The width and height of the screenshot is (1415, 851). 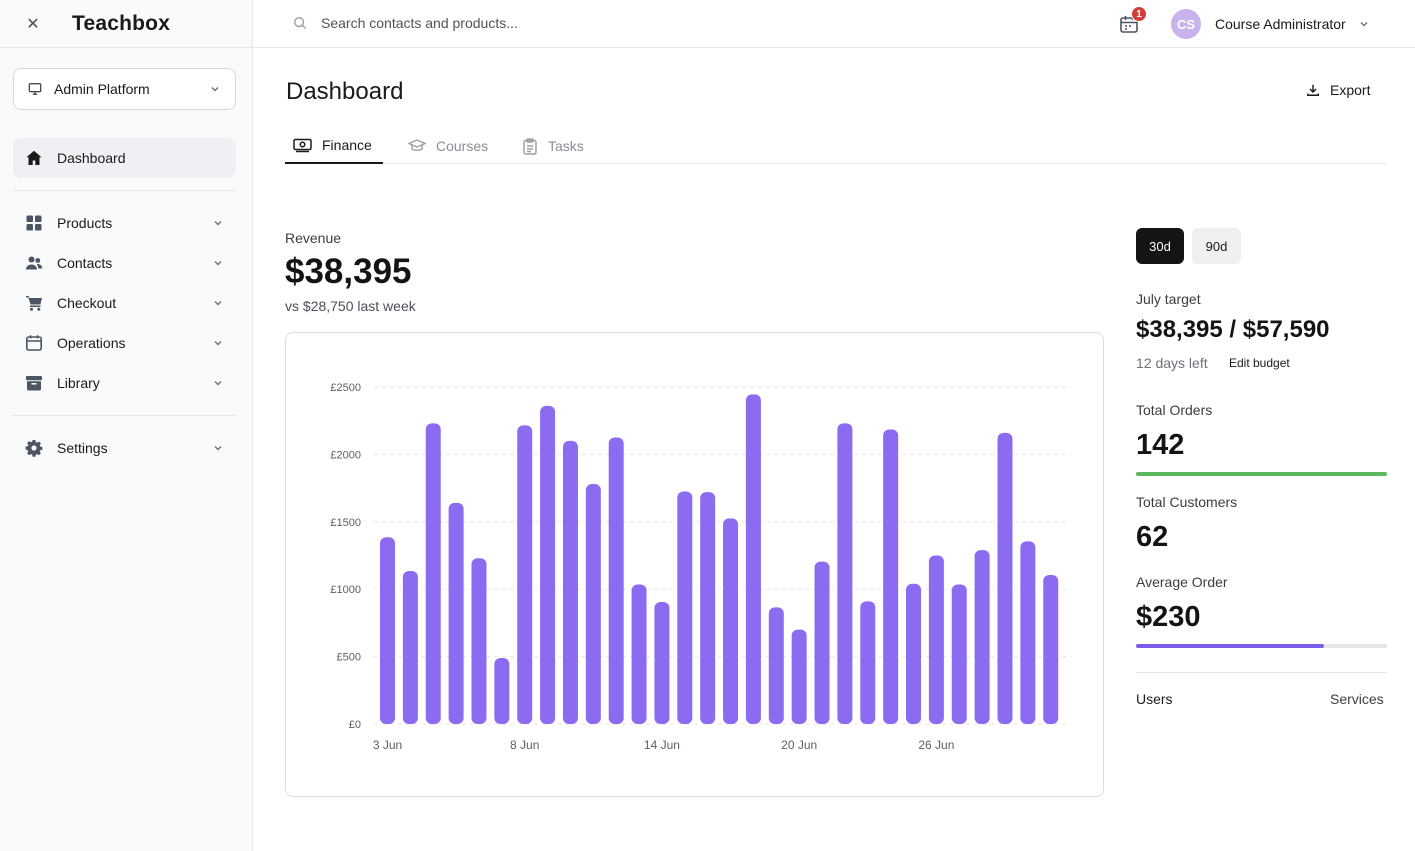 I want to click on edit-budget-link: Edit budget, so click(x=1259, y=363).